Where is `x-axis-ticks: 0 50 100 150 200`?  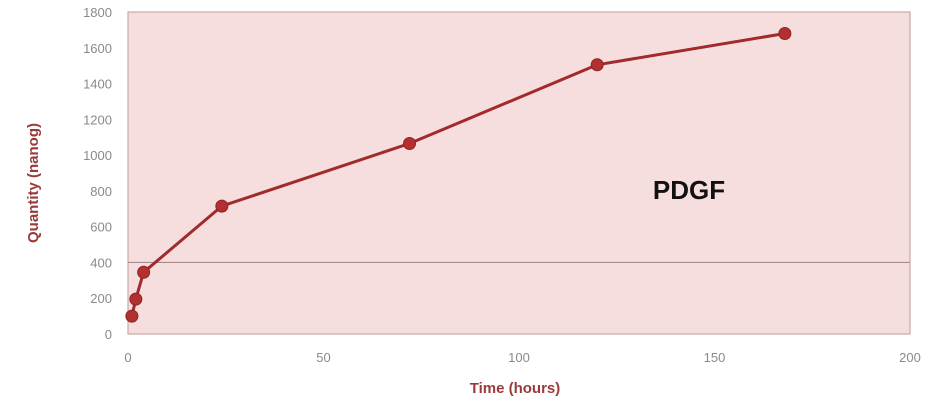
x-axis-ticks: 0 50 100 150 200 is located at coordinates (522, 357).